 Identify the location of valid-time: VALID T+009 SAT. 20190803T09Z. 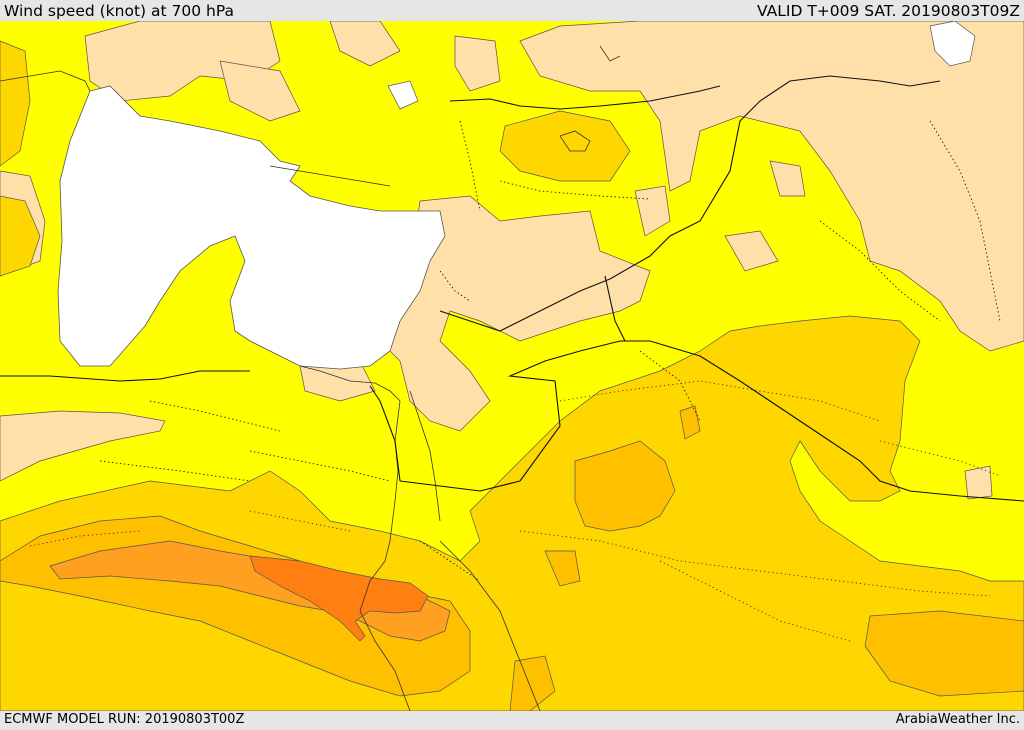
(888, 10).